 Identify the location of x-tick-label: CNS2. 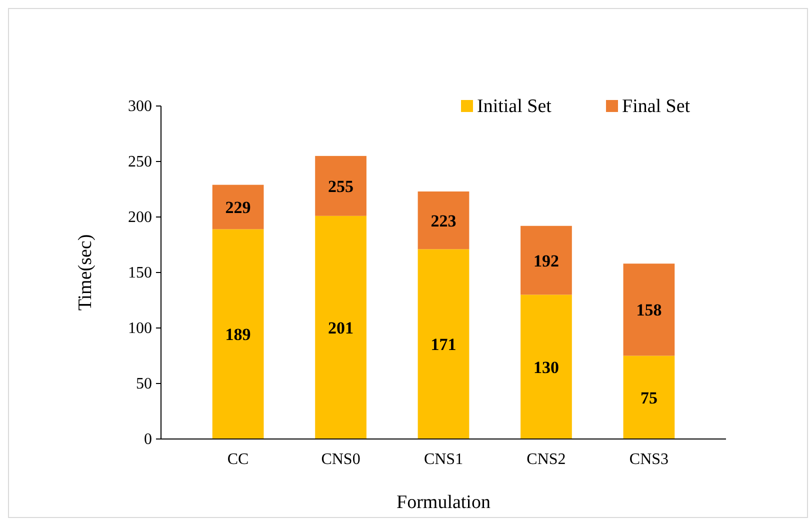
(546, 459).